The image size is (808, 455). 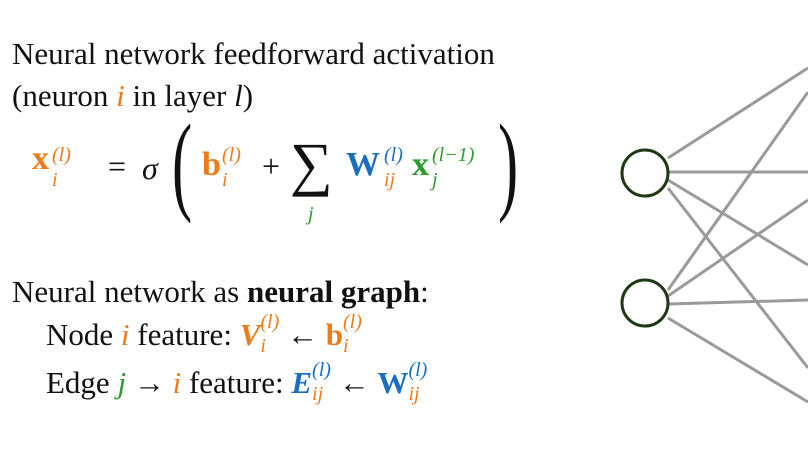 What do you see at coordinates (334, 335) in the screenshot?
I see `node-feature-b: b` at bounding box center [334, 335].